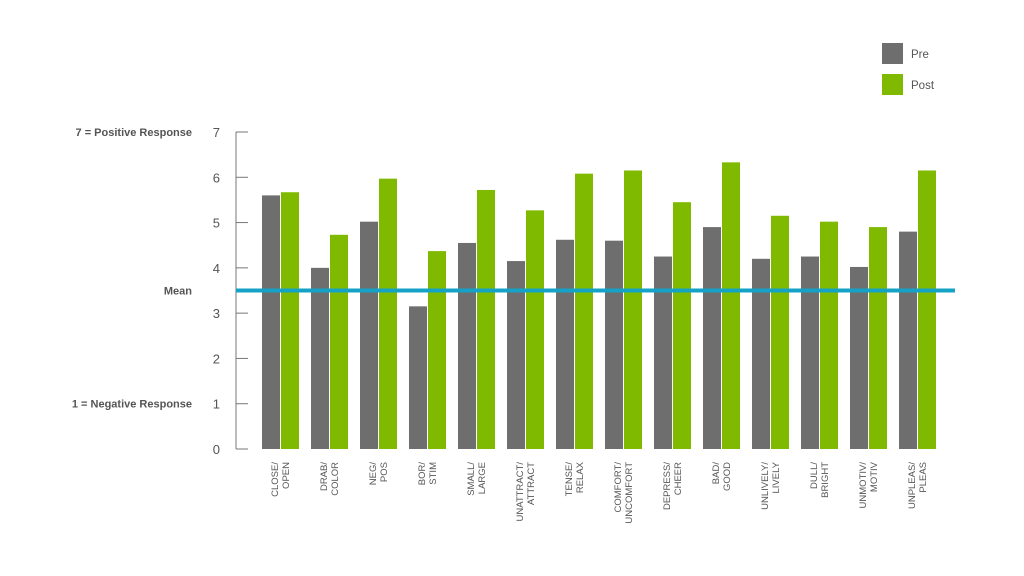 Image resolution: width=1024 pixels, height=576 pixels. I want to click on bar-post-bor-stim, so click(437, 350).